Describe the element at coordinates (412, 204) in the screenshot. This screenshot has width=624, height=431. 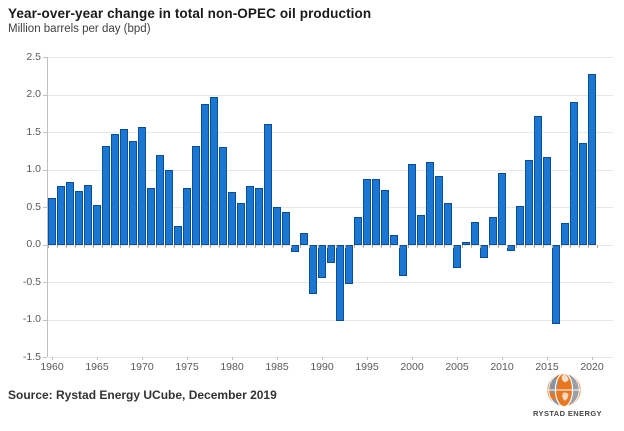
I see `bar-2000` at that location.